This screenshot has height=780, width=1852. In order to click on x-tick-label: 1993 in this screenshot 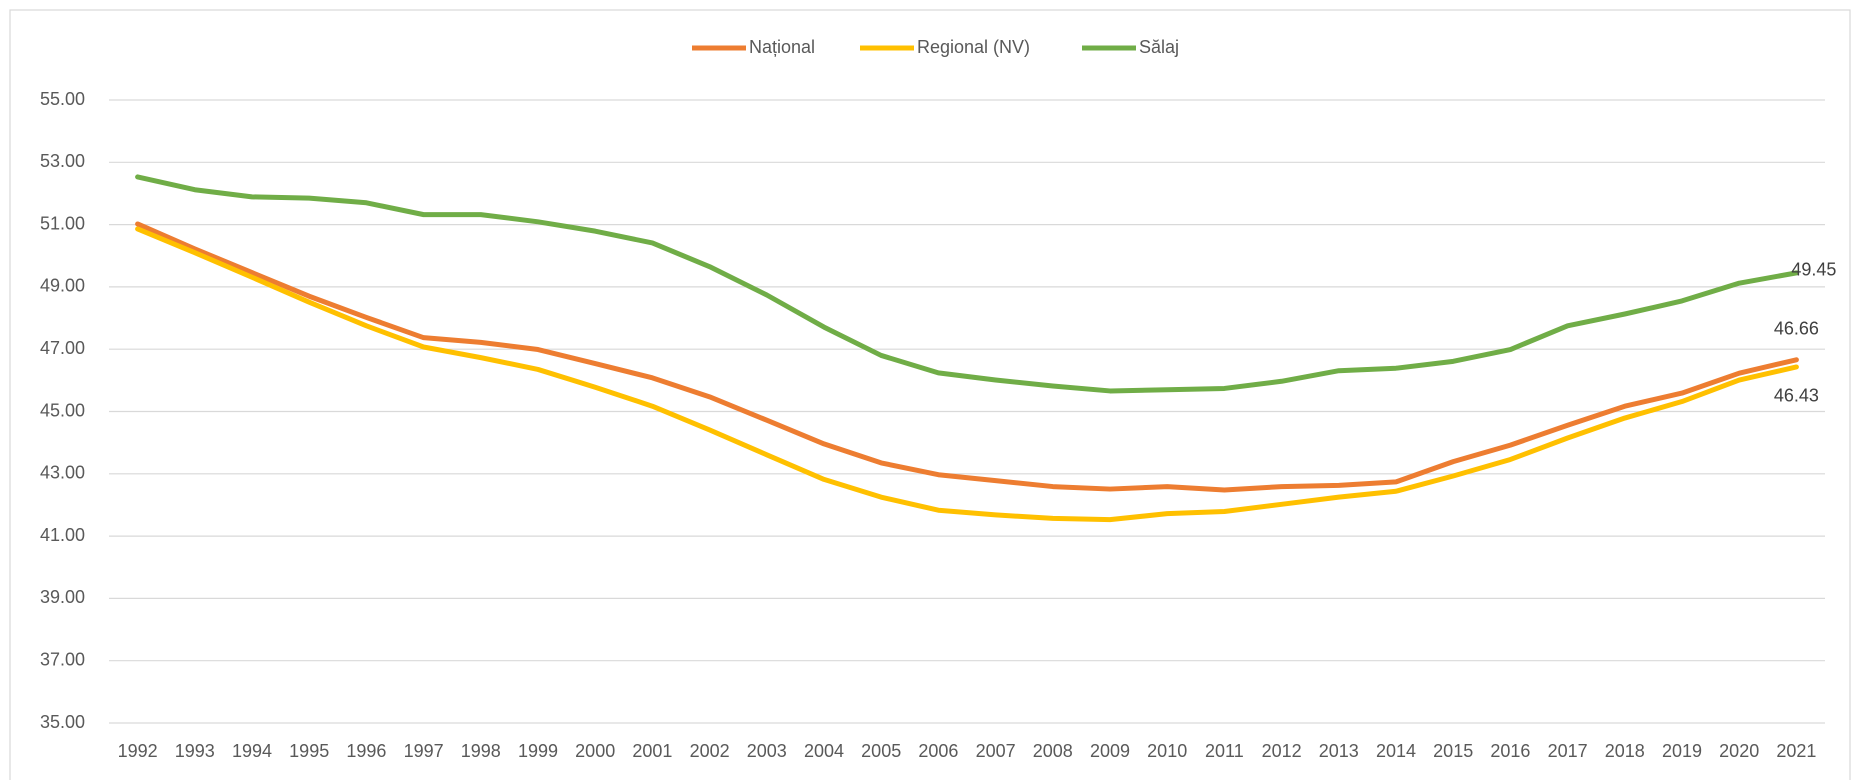, I will do `click(195, 751)`.